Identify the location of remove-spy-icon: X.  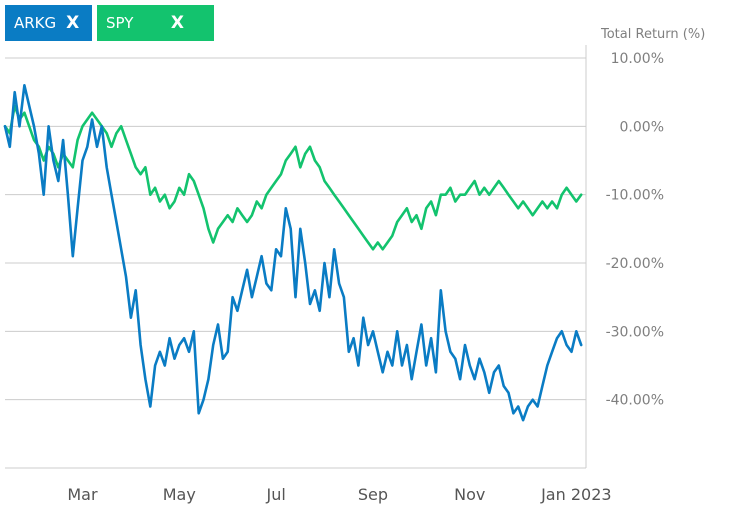
(177, 23).